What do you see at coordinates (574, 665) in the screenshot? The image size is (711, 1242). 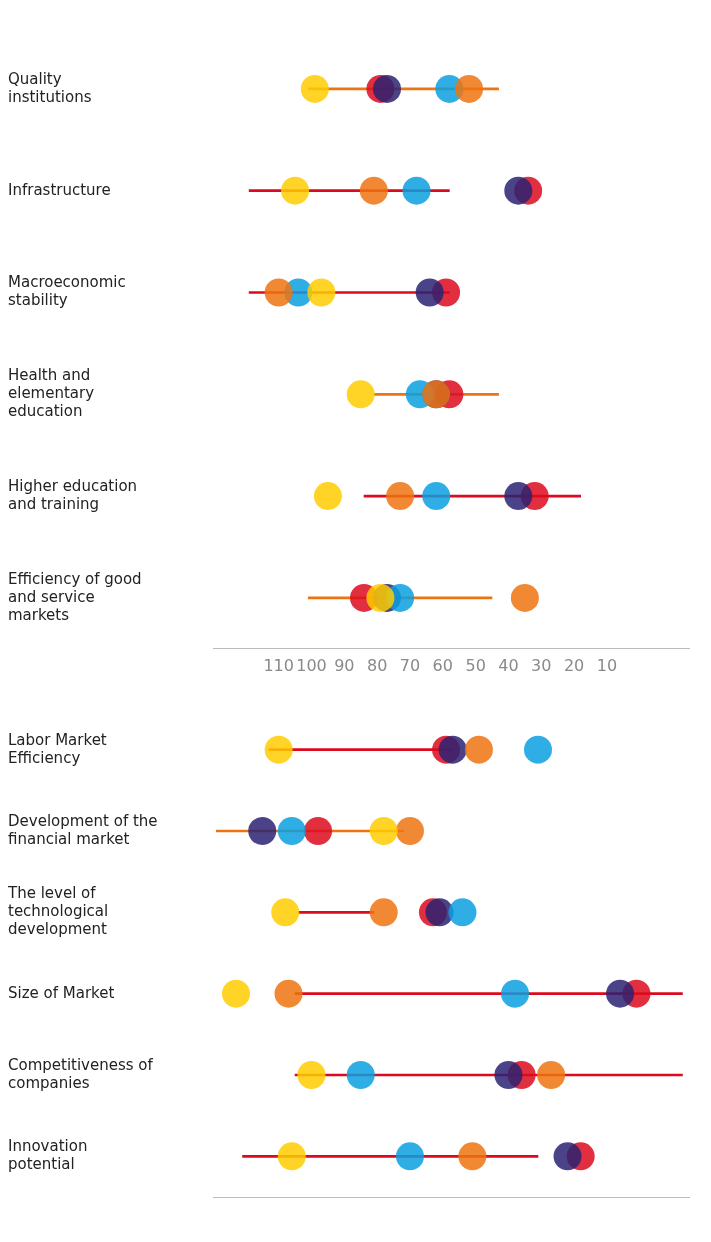 I see `x-tick-label: 20` at bounding box center [574, 665].